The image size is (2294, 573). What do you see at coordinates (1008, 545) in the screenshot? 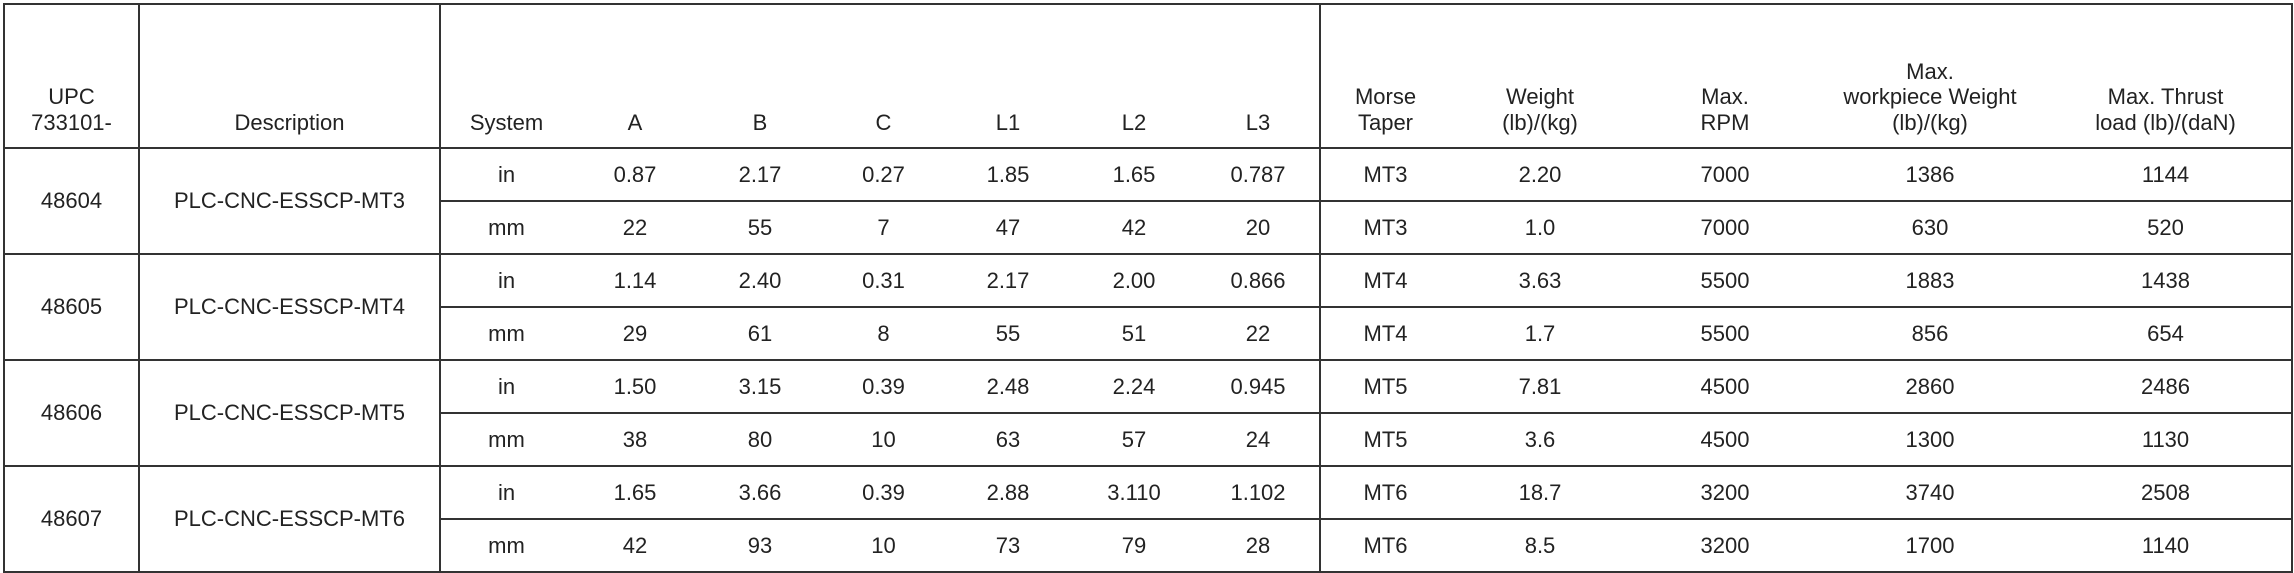
I see `data-cell: 73` at bounding box center [1008, 545].